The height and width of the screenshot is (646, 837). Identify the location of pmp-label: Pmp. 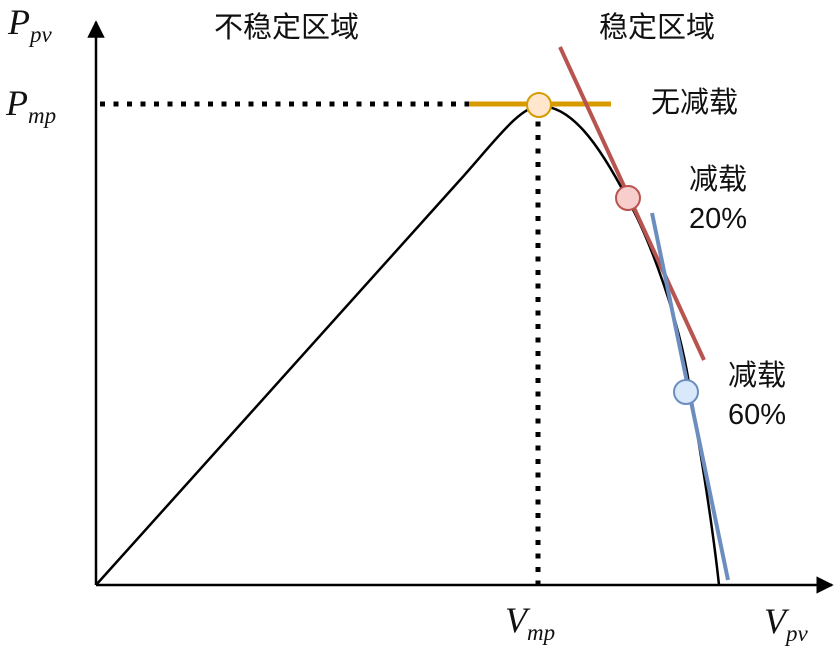
(30, 105).